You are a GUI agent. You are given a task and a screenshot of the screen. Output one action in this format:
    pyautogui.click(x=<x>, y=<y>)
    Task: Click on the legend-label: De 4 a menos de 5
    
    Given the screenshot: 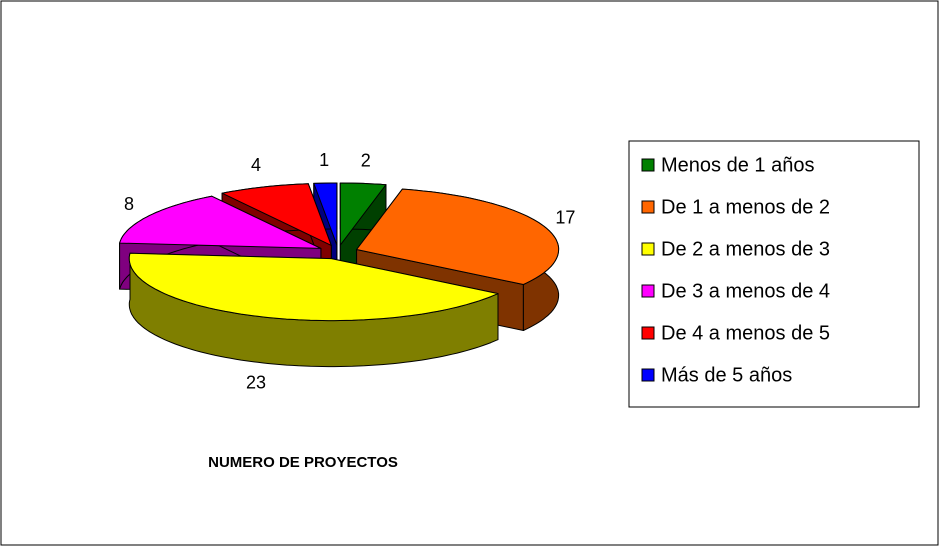 What is the action you would take?
    pyautogui.click(x=745, y=333)
    